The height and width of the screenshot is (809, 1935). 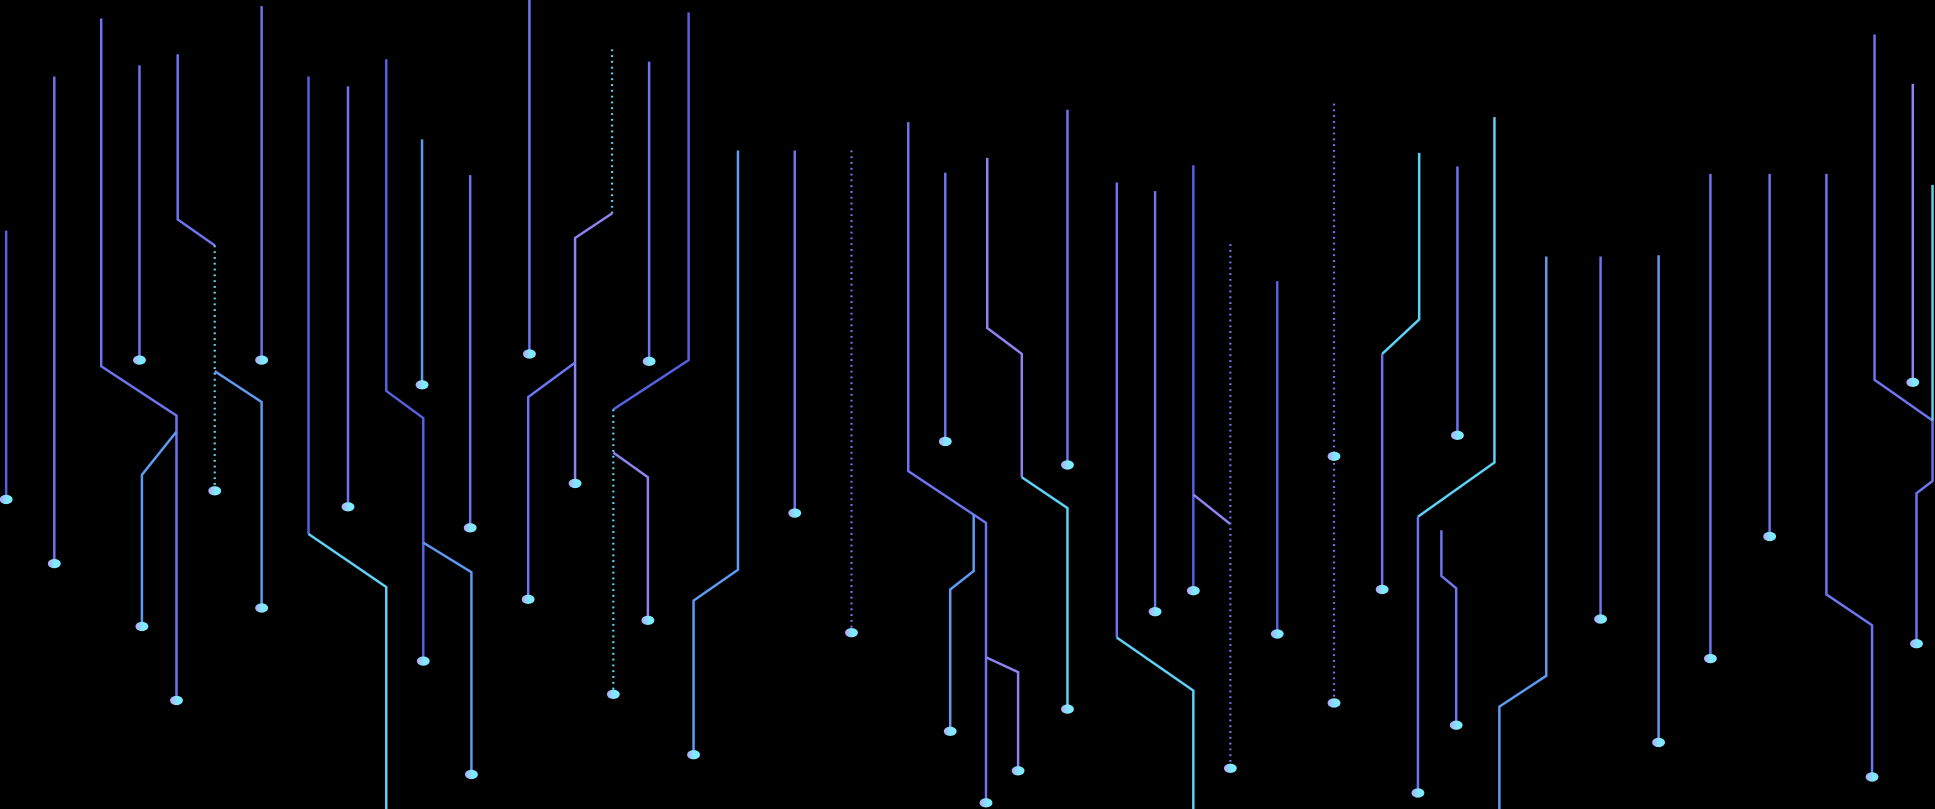 I want to click on trace-558-br, so click(x=631, y=536).